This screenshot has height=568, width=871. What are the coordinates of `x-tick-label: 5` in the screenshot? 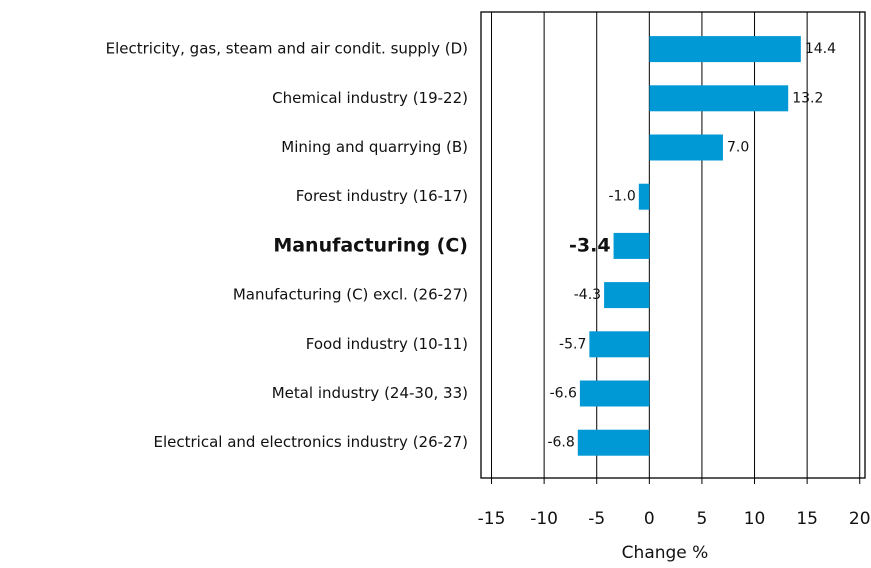 It's located at (702, 519).